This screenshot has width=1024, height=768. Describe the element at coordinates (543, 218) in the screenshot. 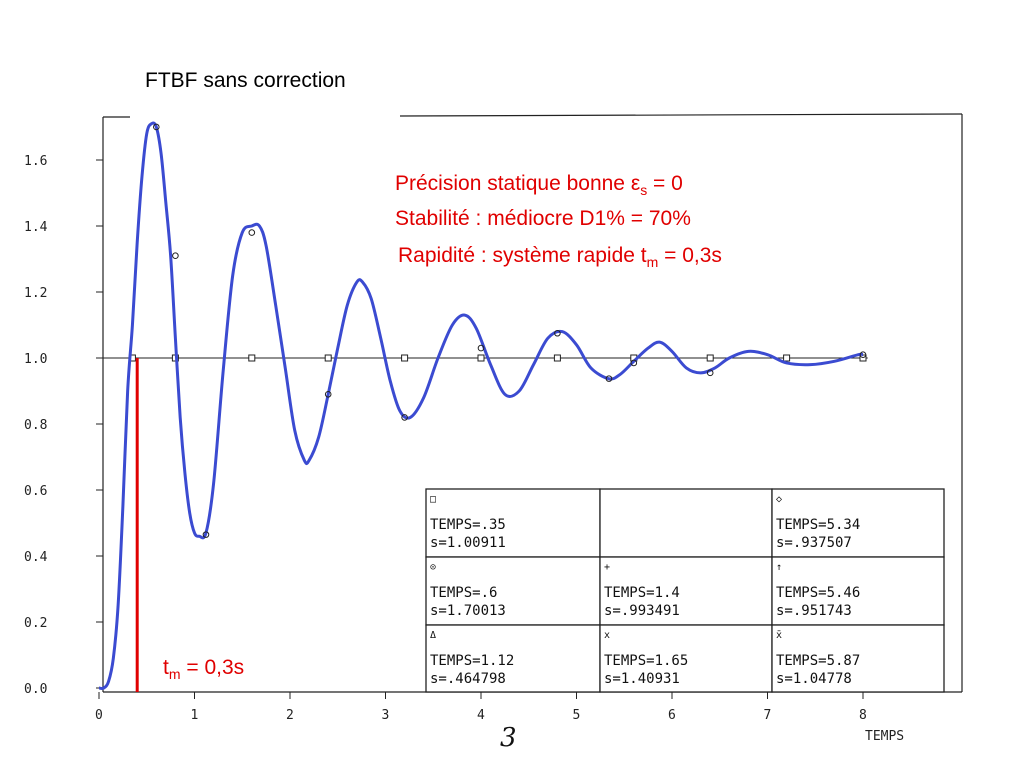

I see `stability-annotation: Stabilité : médiocre D1% = 70%` at that location.